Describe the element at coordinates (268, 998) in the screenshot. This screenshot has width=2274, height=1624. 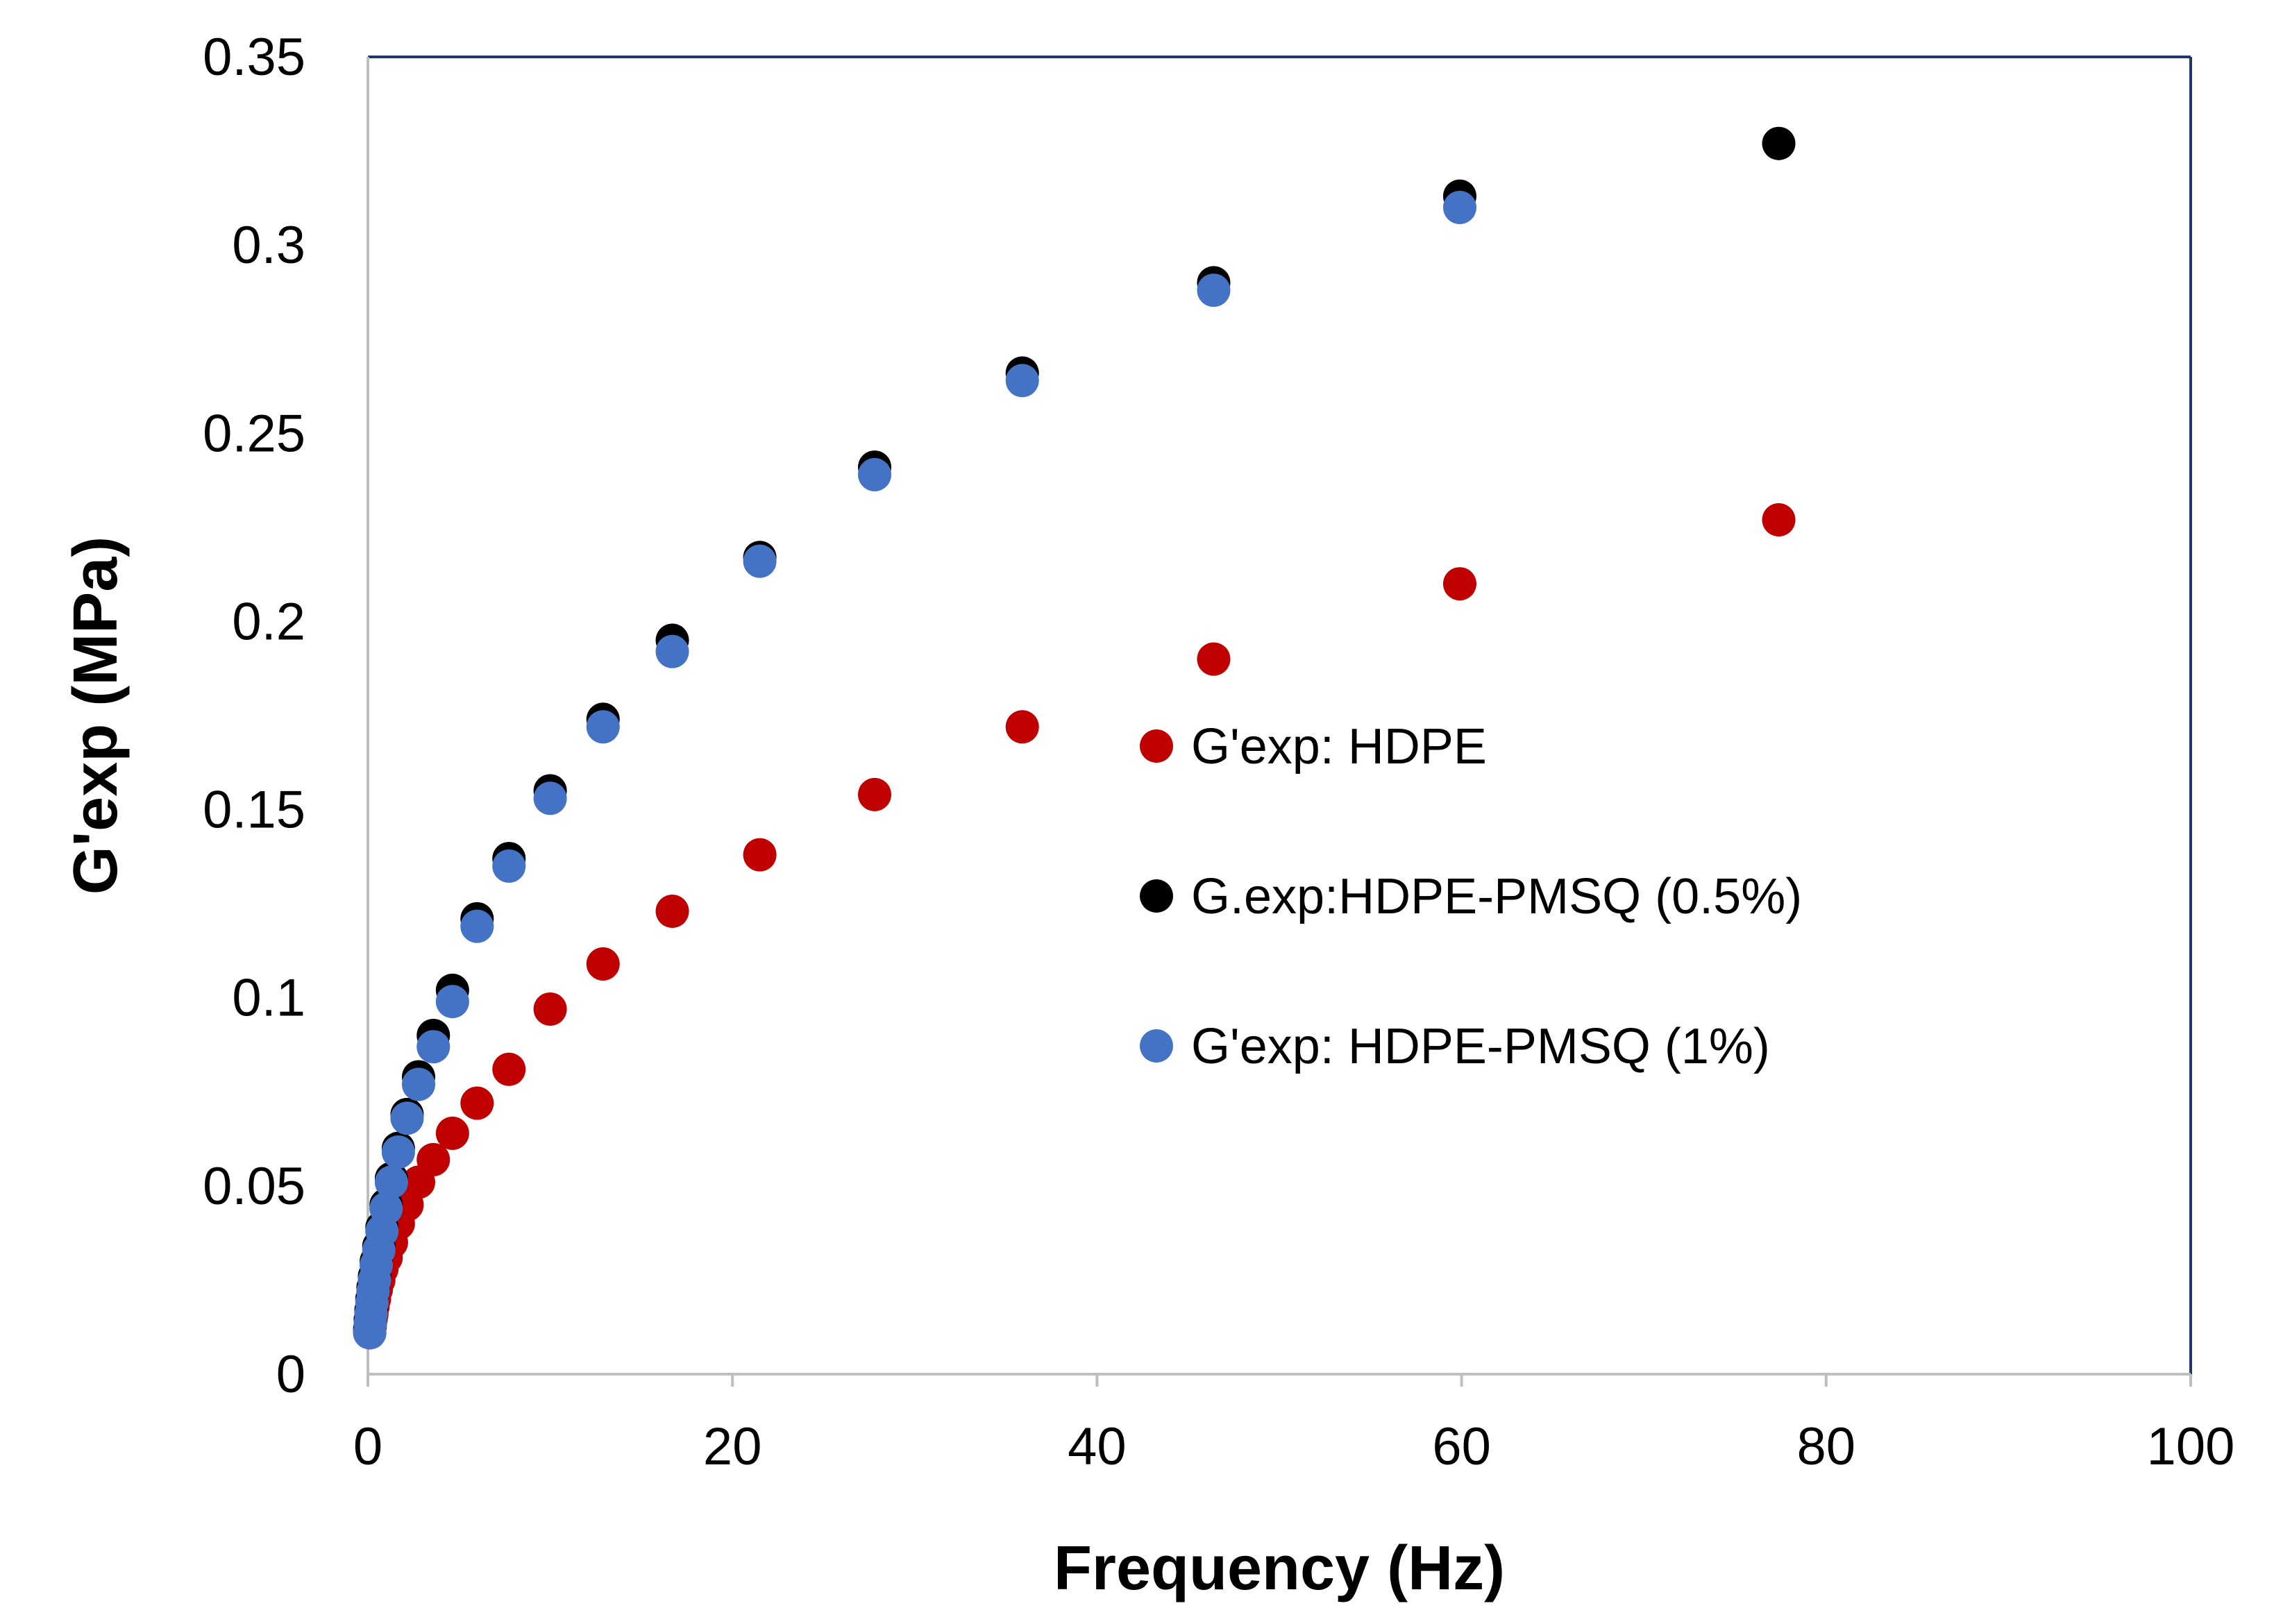
I see `y-tick-label: 0.1` at that location.